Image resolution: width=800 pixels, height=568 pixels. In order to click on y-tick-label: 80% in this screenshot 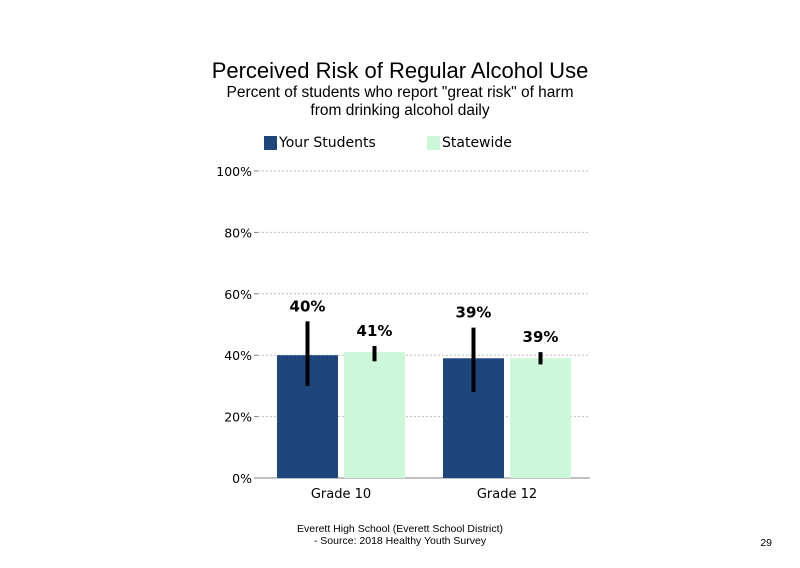, I will do `click(238, 232)`.